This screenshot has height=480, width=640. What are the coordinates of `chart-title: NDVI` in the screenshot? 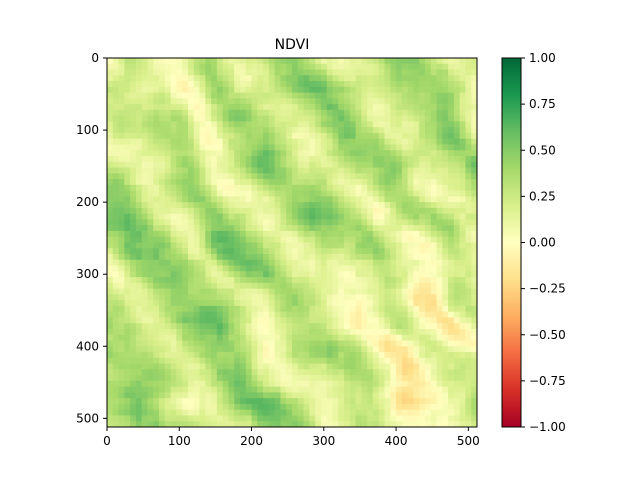 It's located at (292, 45).